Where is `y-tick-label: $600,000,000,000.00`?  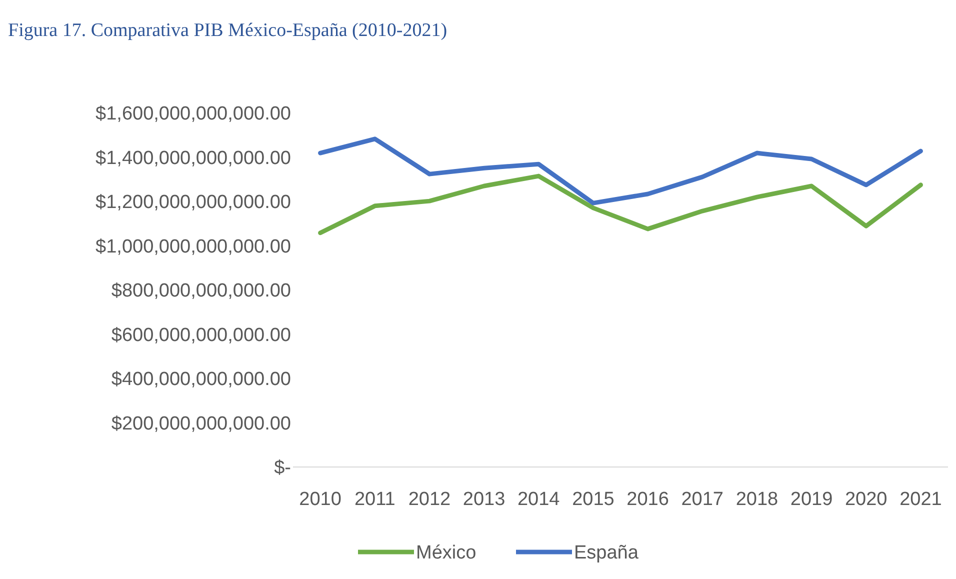 y-tick-label: $600,000,000,000.00 is located at coordinates (201, 335).